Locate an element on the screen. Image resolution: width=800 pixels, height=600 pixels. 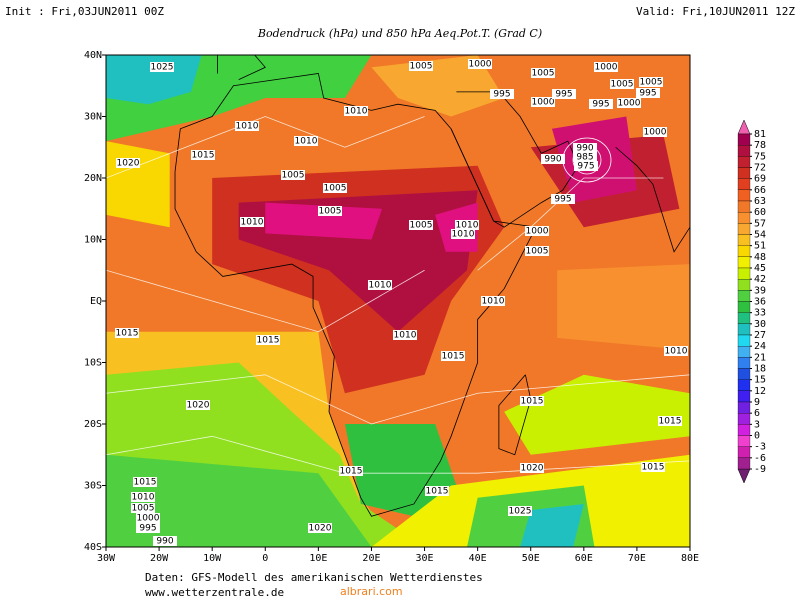
isobar-label: 990 is located at coordinates (552, 160).